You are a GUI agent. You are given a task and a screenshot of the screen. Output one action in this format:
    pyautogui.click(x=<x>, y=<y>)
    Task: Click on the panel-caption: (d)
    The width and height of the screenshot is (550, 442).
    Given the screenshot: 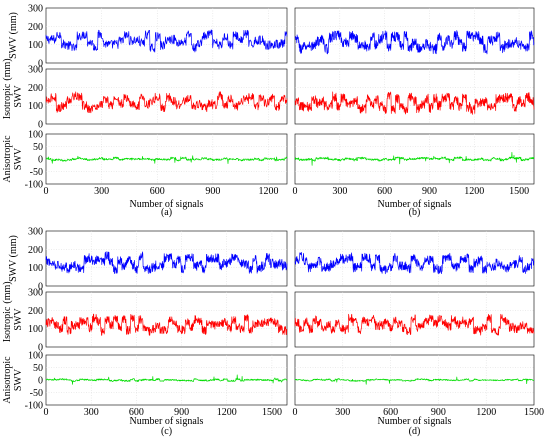 What is the action you would take?
    pyautogui.click(x=415, y=431)
    